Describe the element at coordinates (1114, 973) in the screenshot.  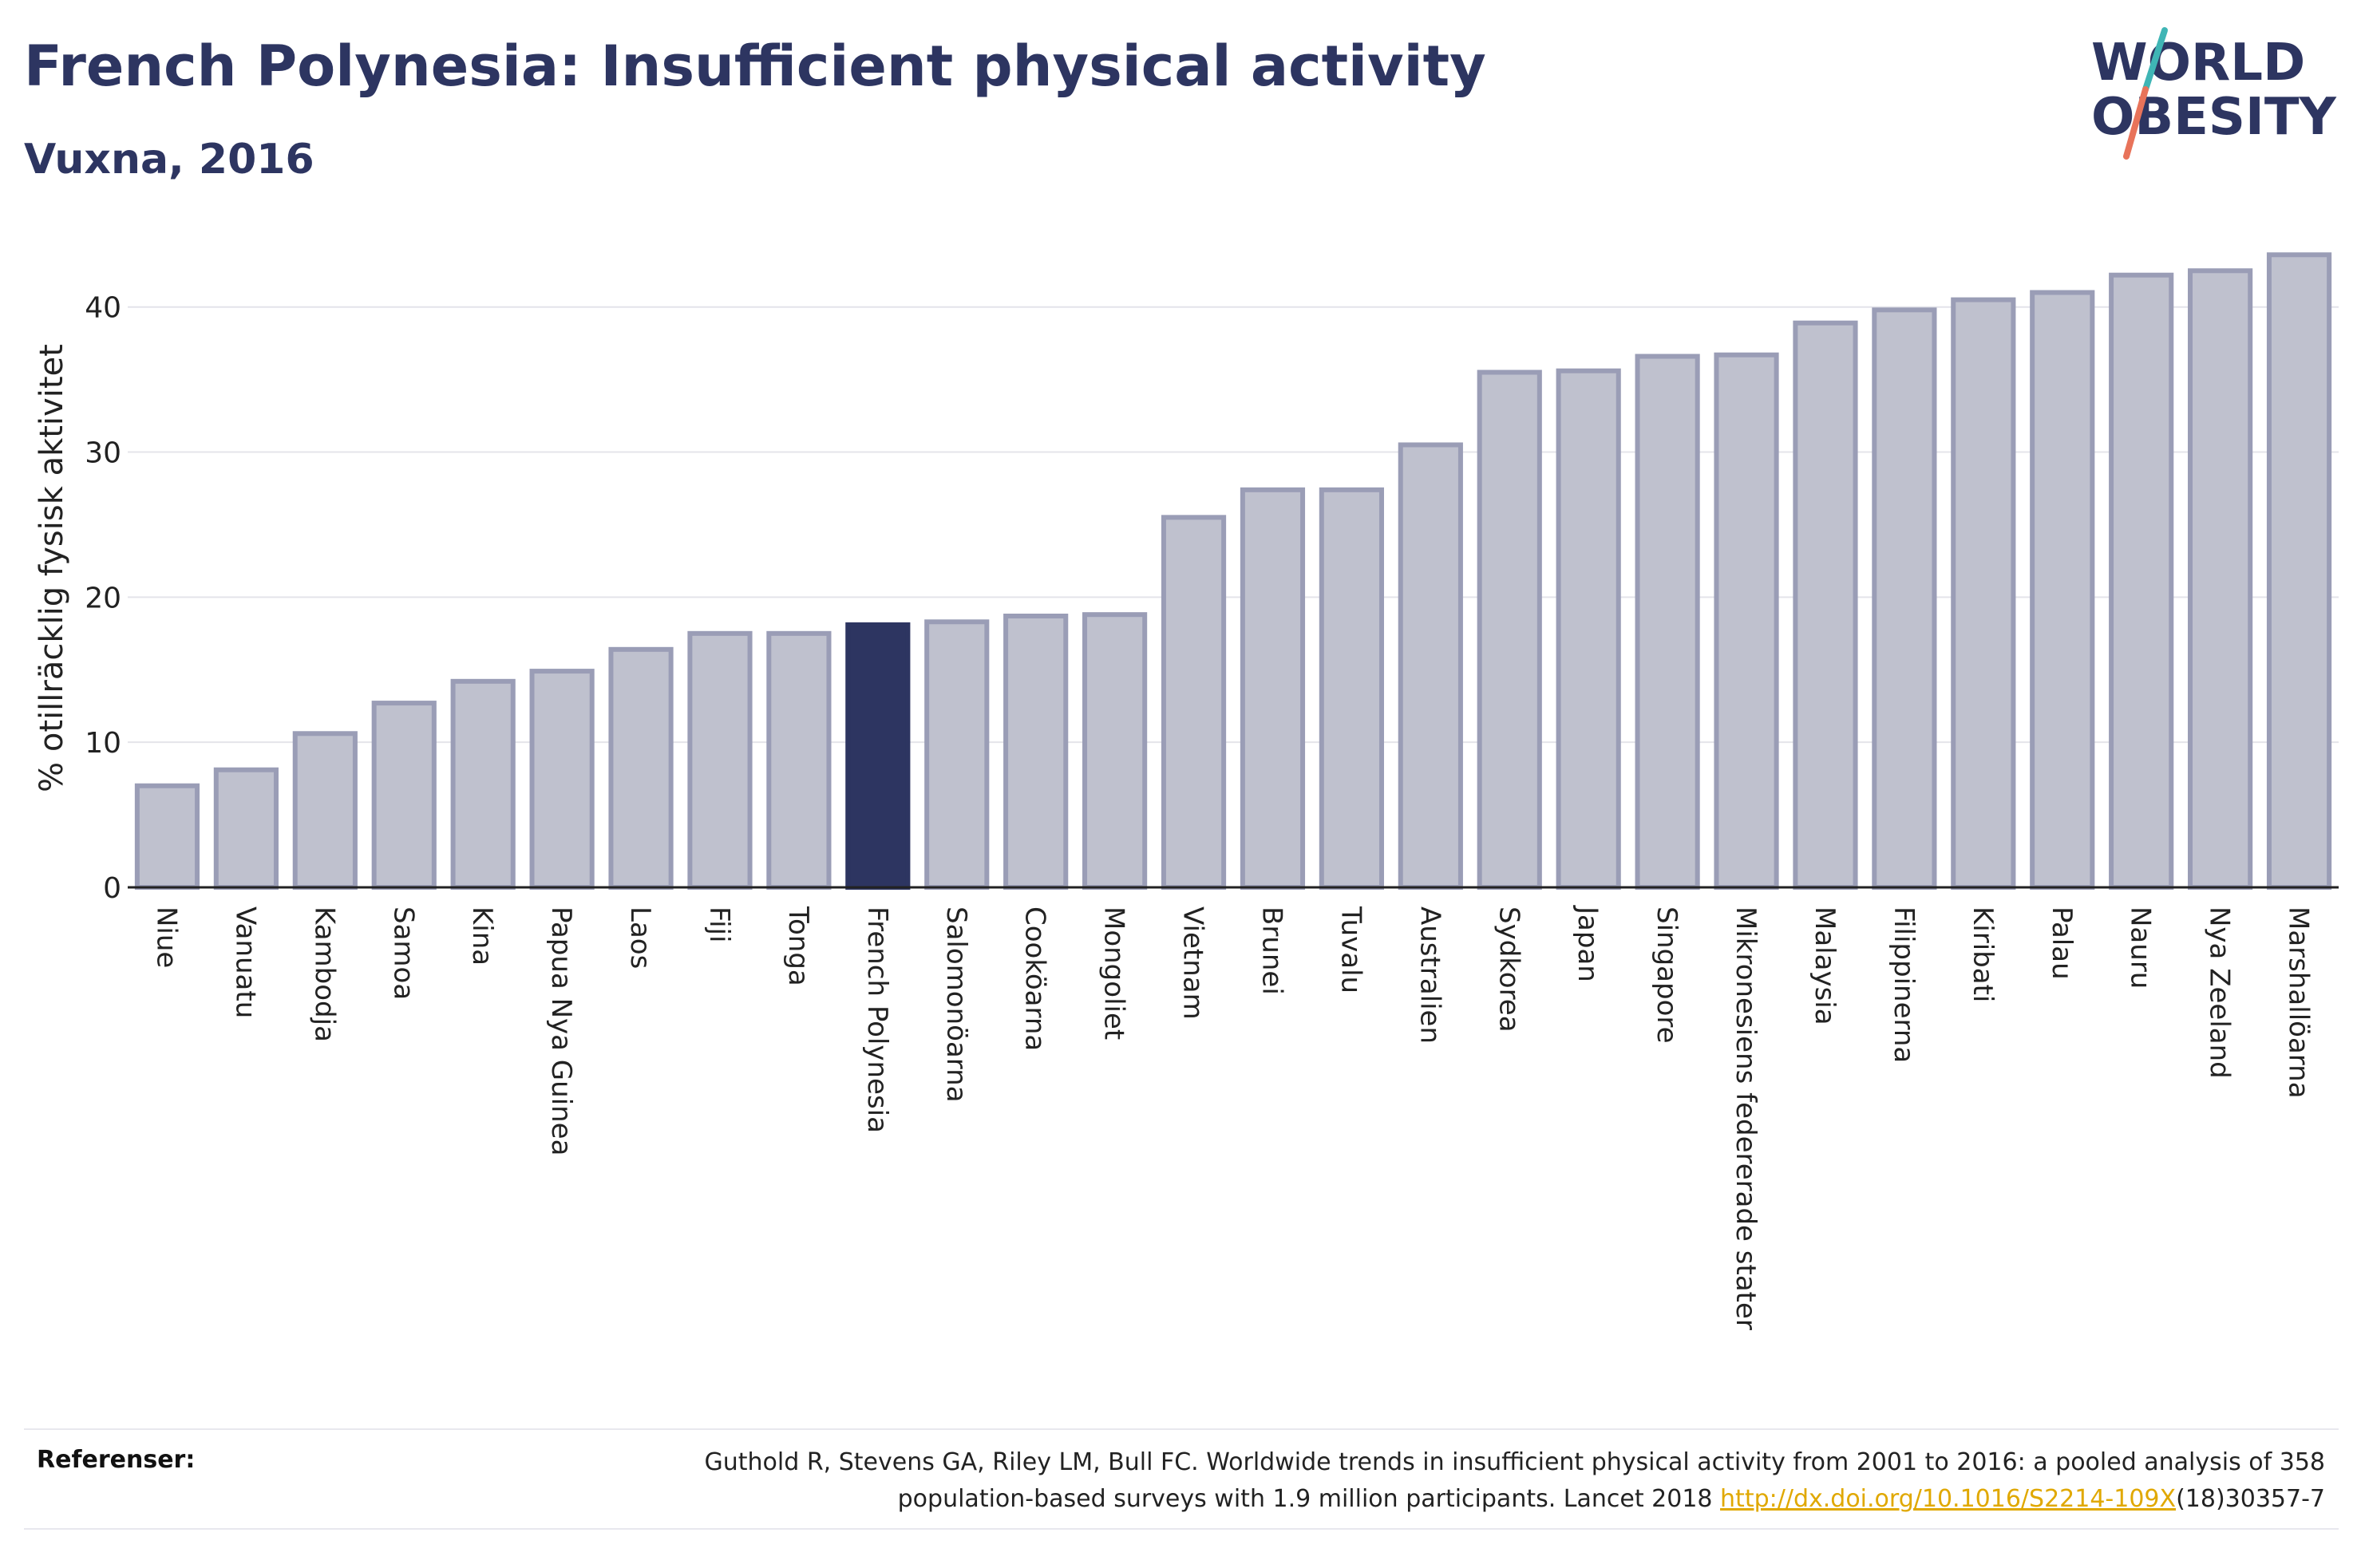
I see `x-tick-label: Mongoliet` at that location.